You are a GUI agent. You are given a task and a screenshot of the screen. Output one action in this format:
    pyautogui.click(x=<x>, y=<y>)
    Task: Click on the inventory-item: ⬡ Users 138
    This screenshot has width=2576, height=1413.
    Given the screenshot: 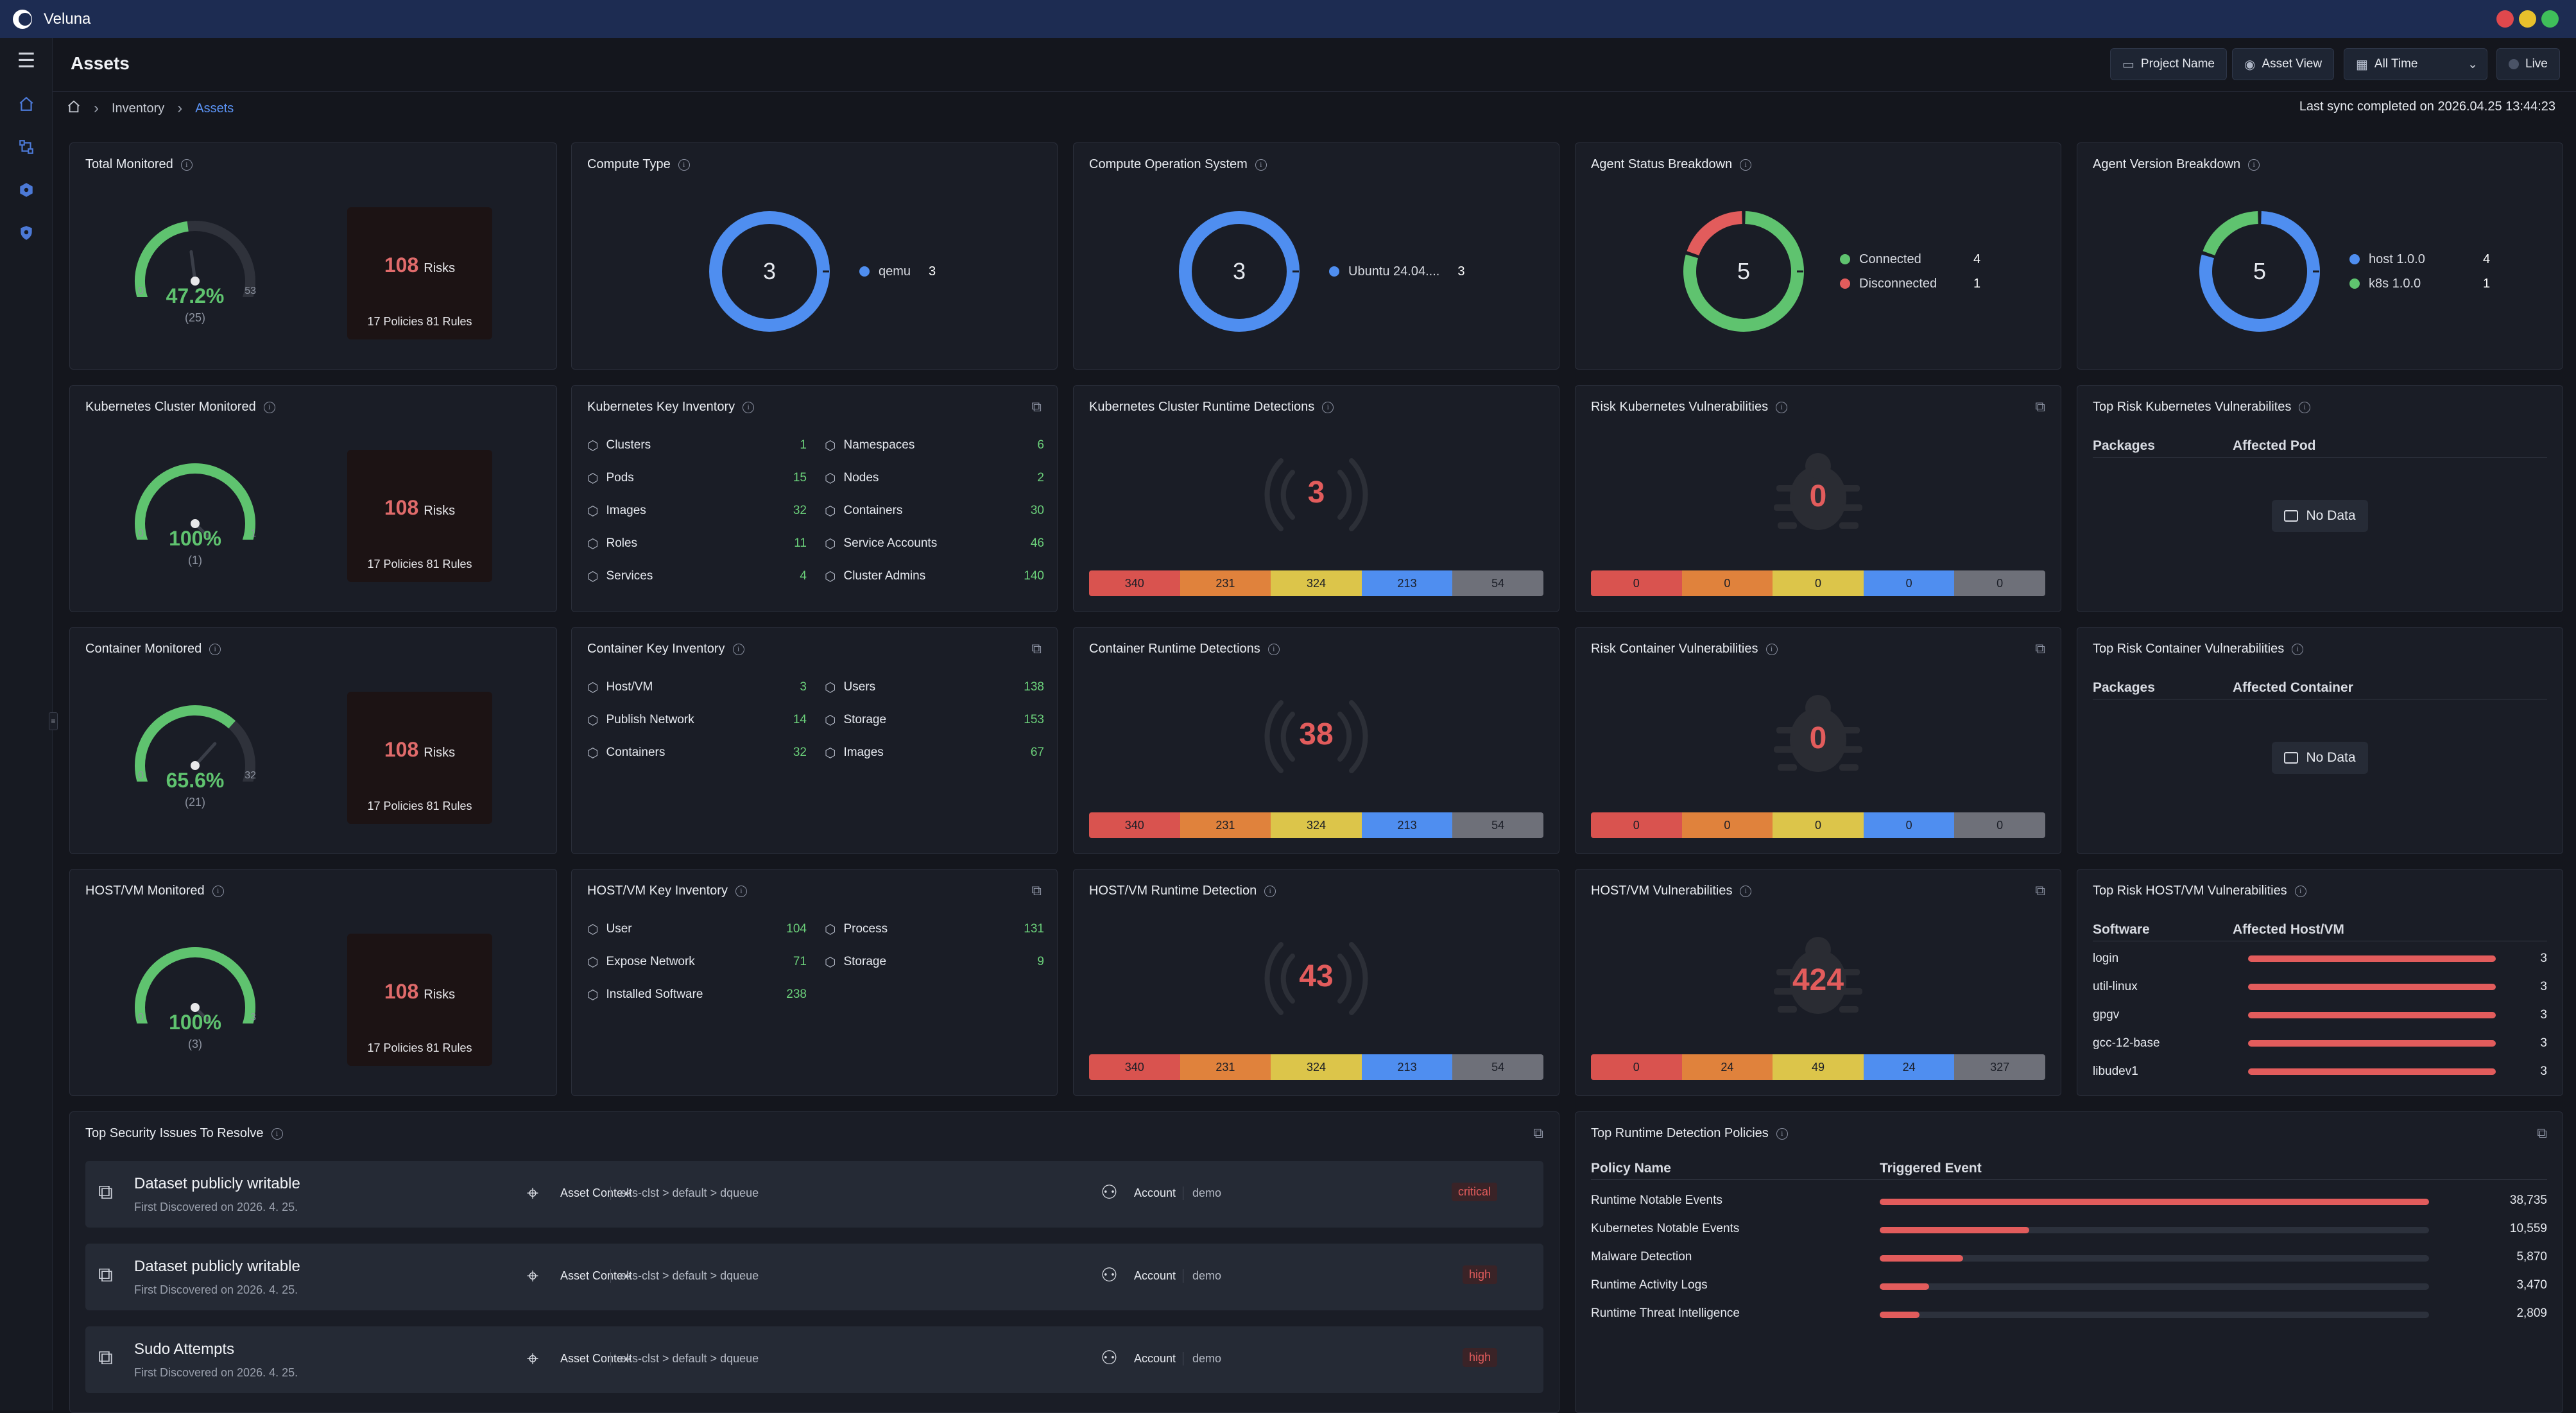 What is the action you would take?
    pyautogui.click(x=934, y=687)
    